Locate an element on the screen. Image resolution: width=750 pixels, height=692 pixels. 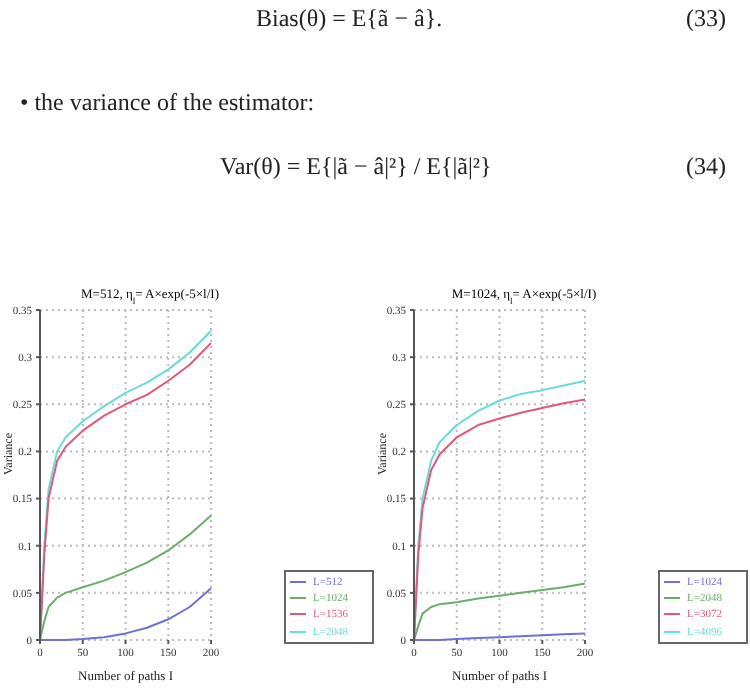
text: • the variance of the estimator: is located at coordinates (167, 103).